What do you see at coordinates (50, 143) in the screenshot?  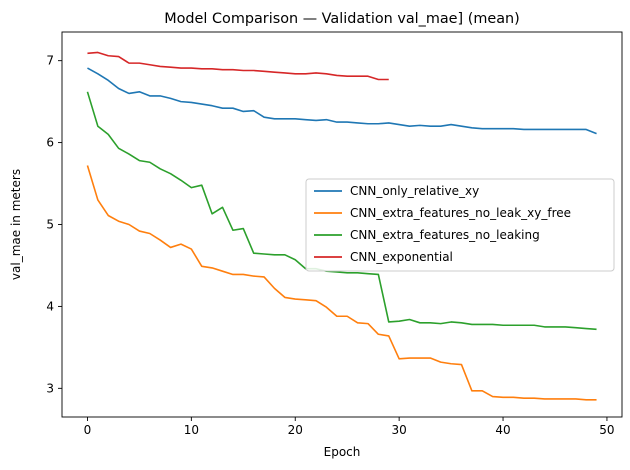 I see `y-tick-label: 6` at bounding box center [50, 143].